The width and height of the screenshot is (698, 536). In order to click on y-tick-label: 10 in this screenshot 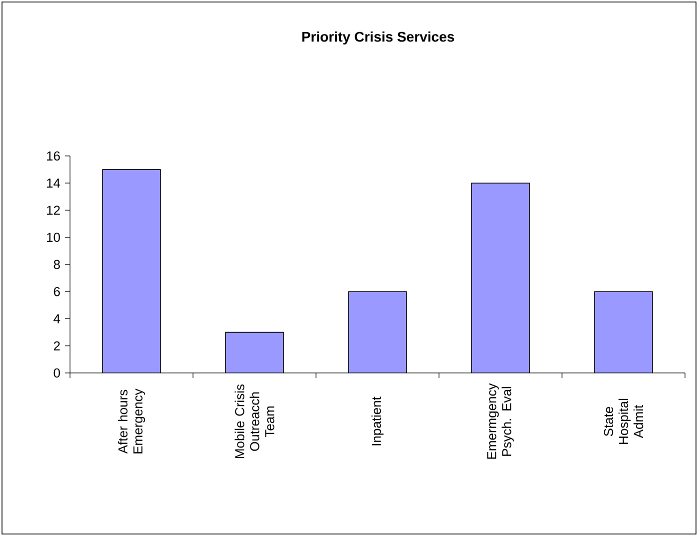, I will do `click(53, 237)`.